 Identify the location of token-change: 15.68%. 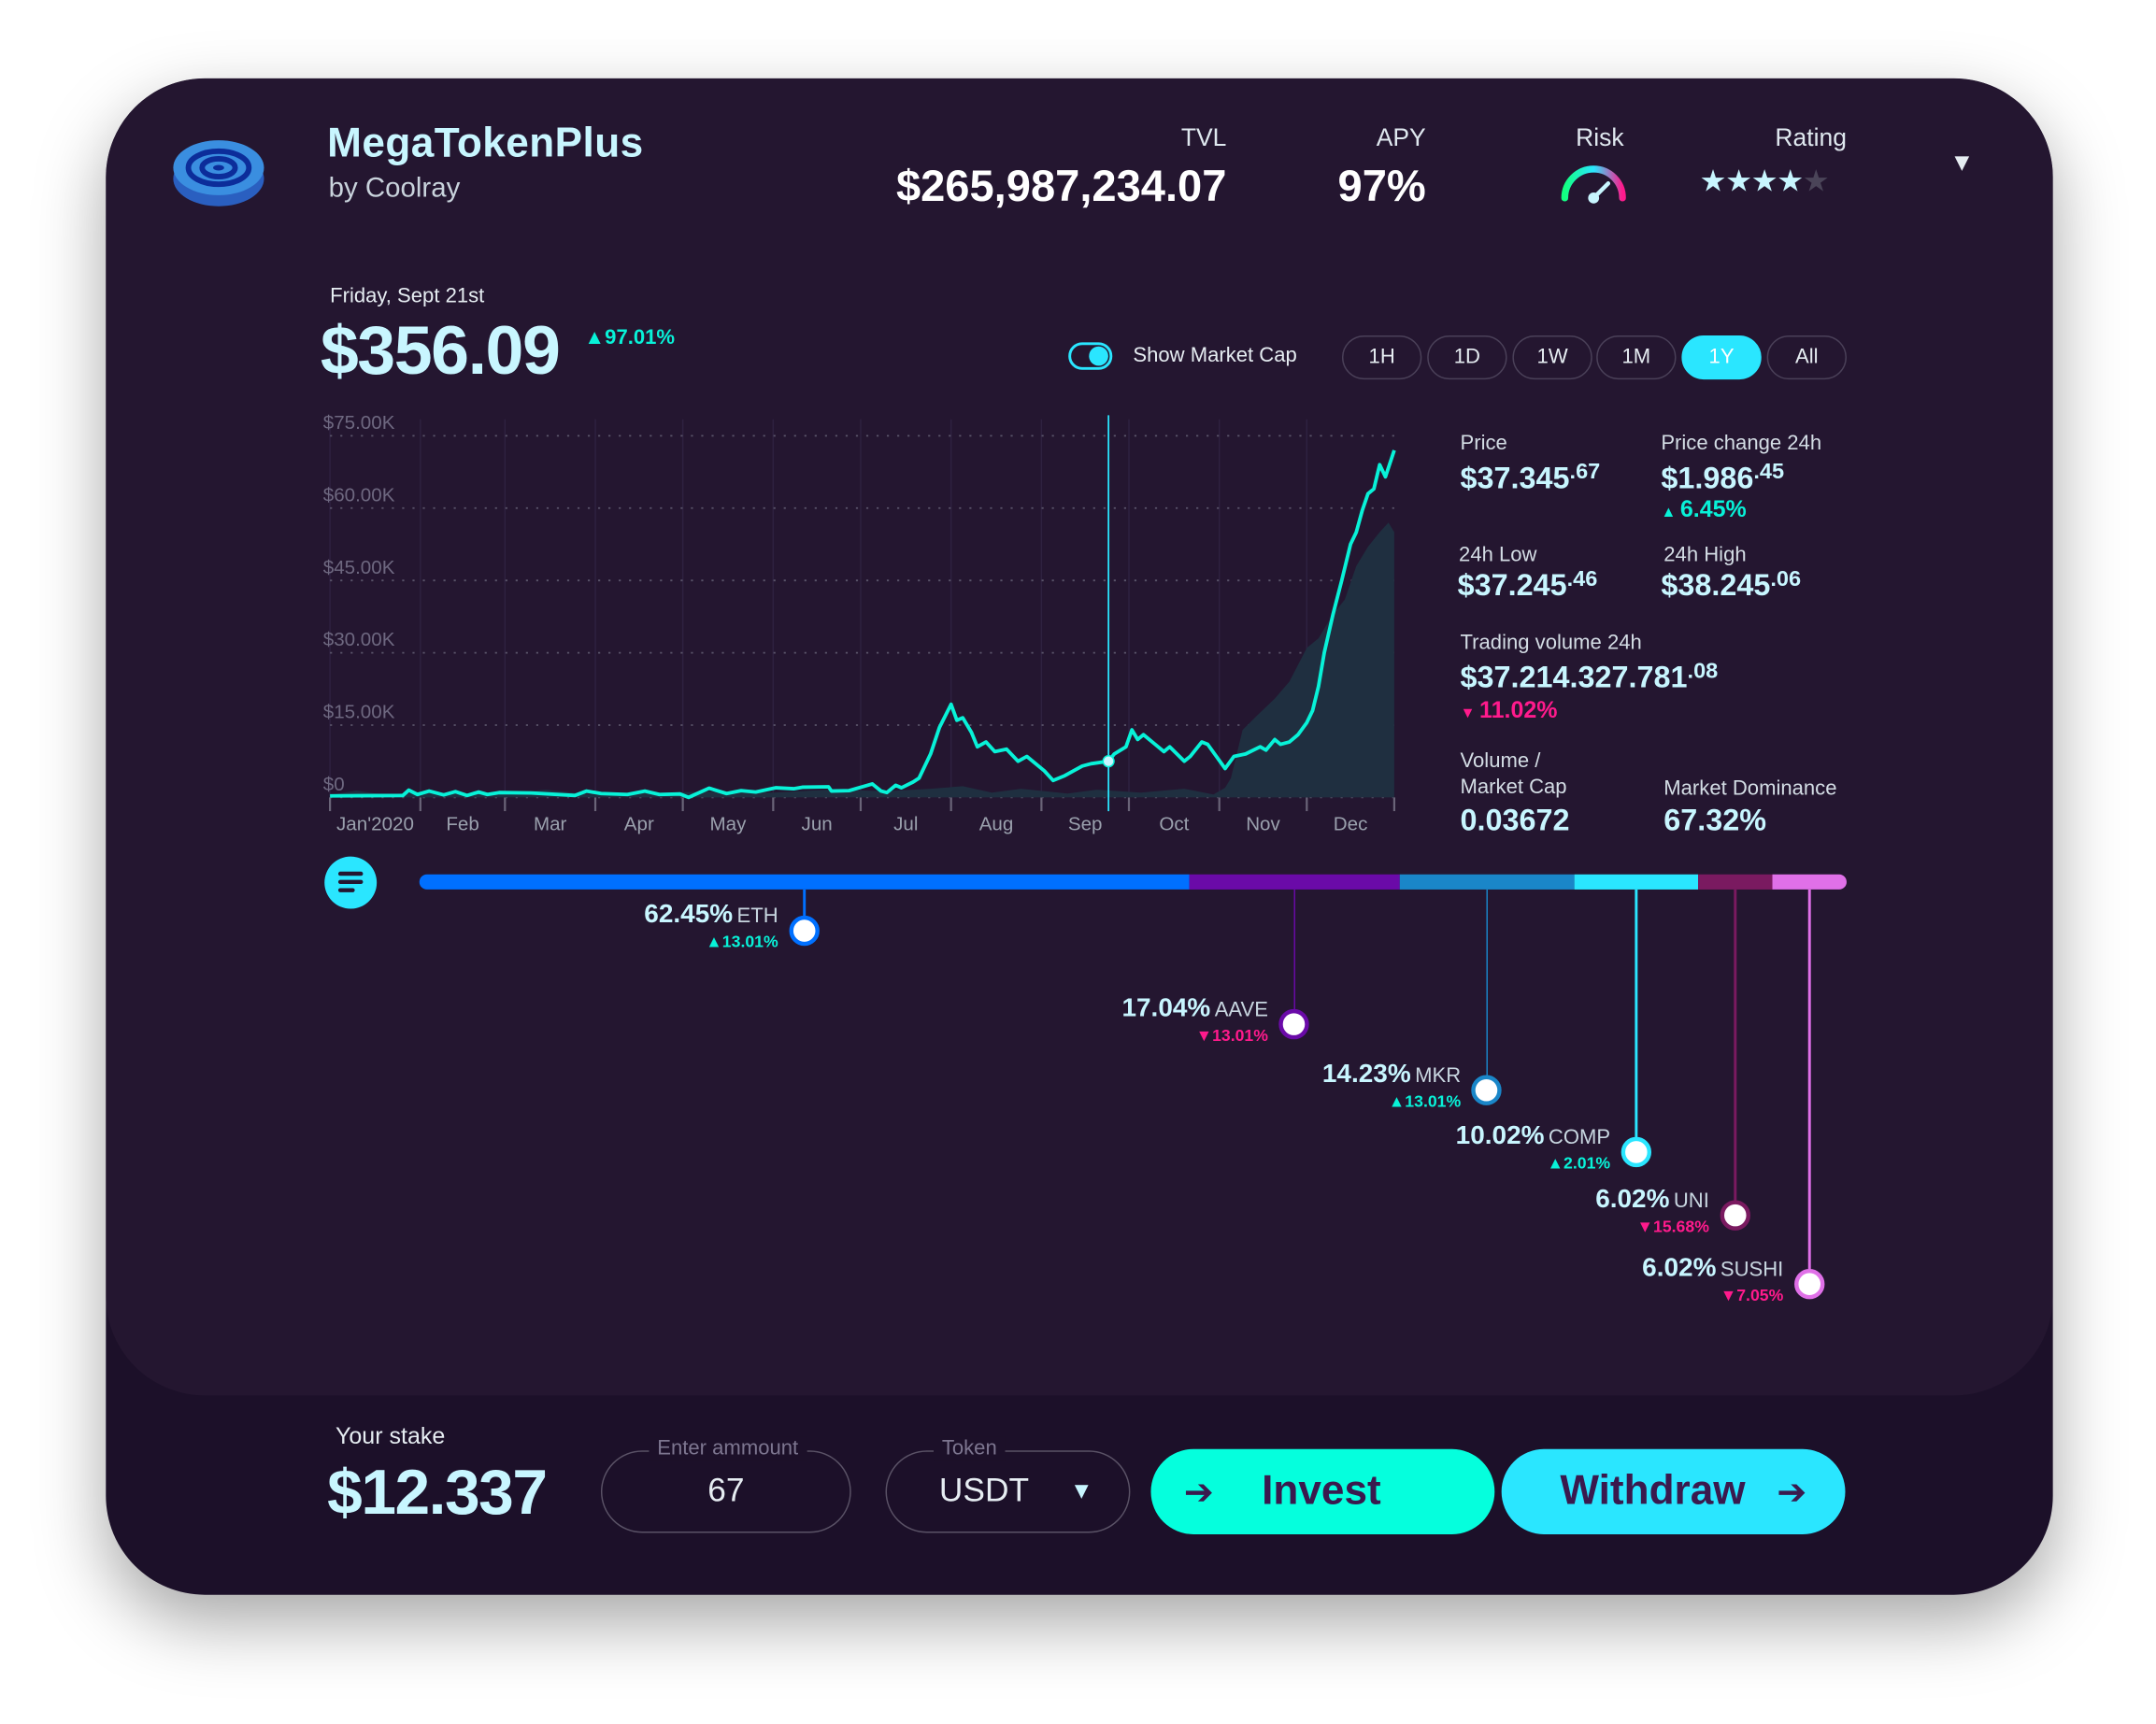
(1681, 1226).